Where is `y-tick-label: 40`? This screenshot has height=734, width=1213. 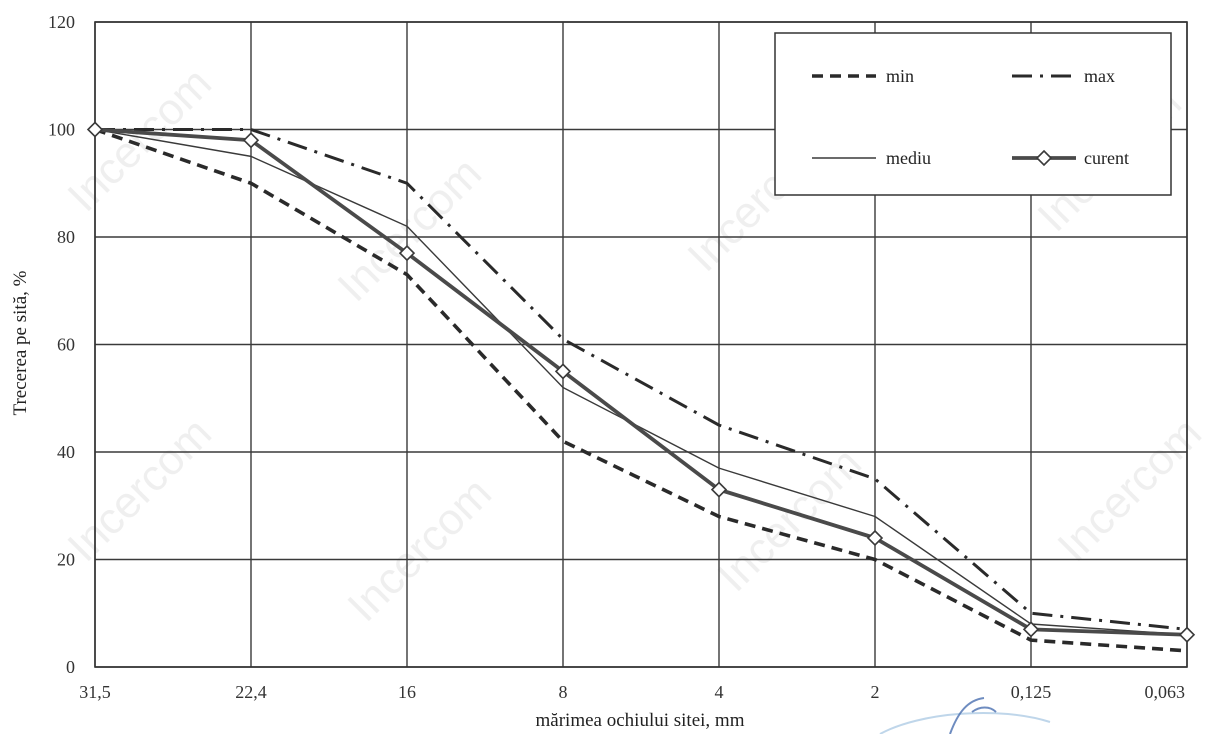 y-tick-label: 40 is located at coordinates (66, 452).